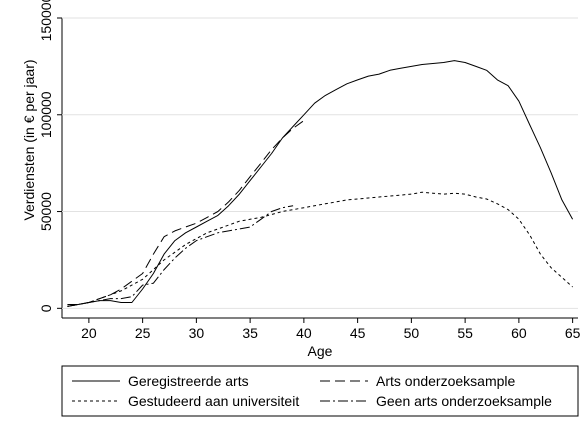 The image size is (584, 422). I want to click on y-tick-label: 100000, so click(46, 114).